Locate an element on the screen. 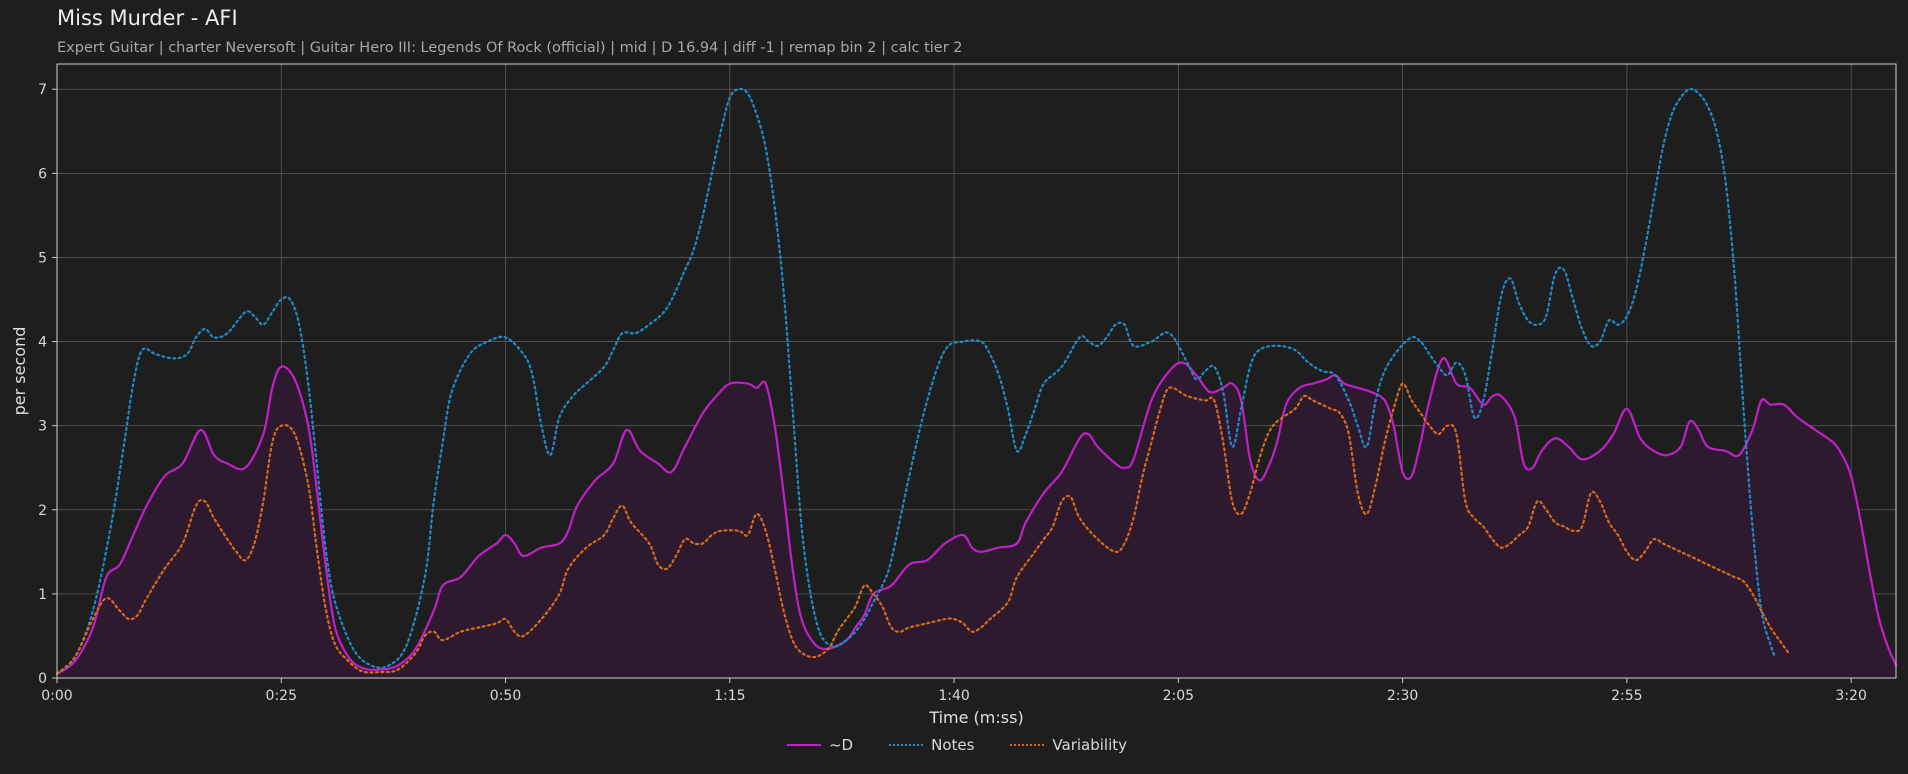 The height and width of the screenshot is (774, 1908). x-tick-label: 0:00 is located at coordinates (56, 696).